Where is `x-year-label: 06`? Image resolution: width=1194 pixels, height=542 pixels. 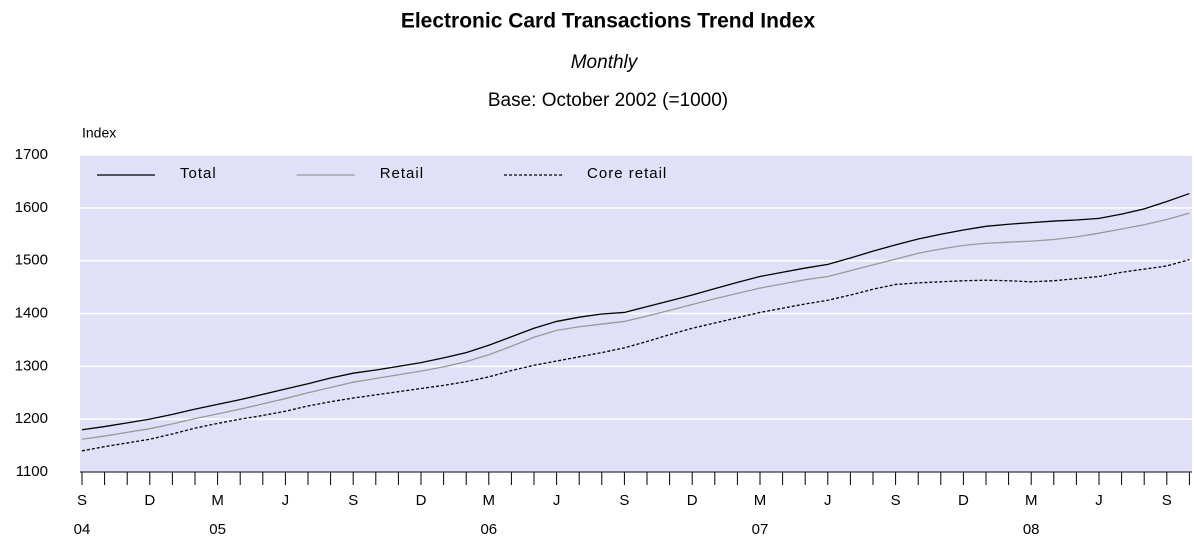
x-year-label: 06 is located at coordinates (488, 529).